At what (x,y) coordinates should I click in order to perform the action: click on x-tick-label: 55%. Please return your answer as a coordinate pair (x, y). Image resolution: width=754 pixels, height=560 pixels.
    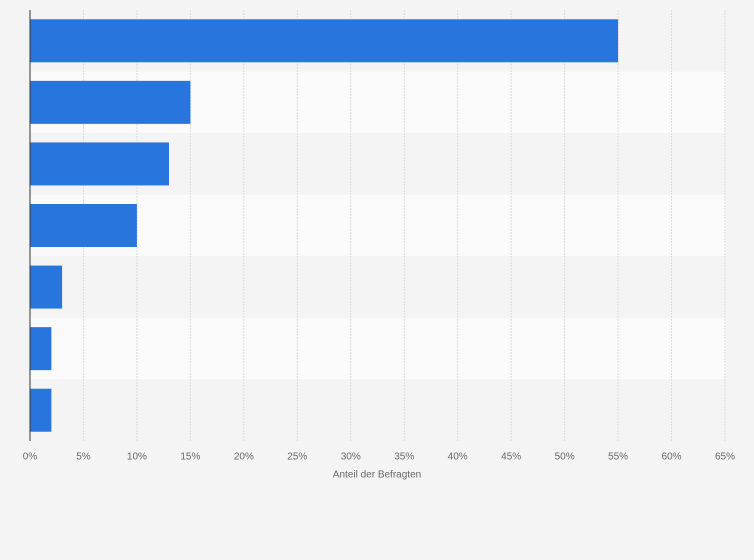
    Looking at the image, I should click on (618, 457).